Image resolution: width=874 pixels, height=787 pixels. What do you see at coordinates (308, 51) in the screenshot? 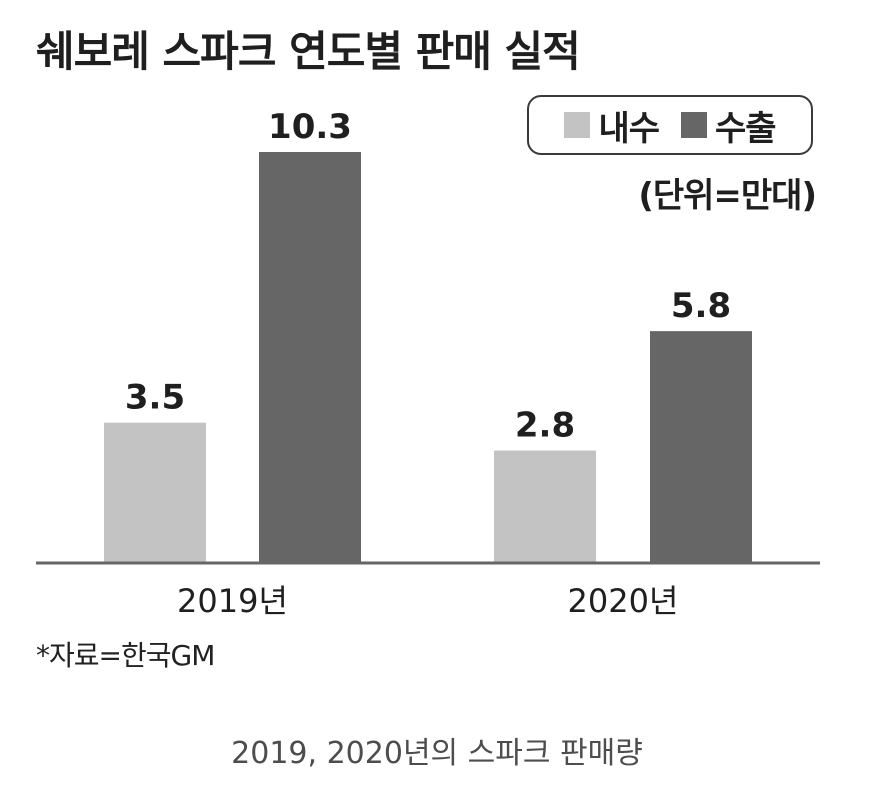
I see `chart-title: 쉐보레 스파크 연도별 판매 실적` at bounding box center [308, 51].